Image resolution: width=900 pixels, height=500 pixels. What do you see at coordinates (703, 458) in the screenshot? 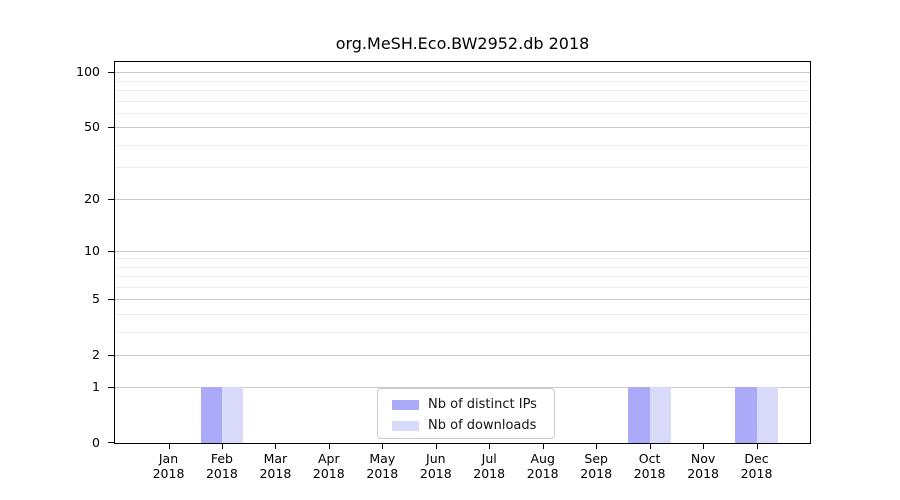
I see `x-tick-month: Nov` at bounding box center [703, 458].